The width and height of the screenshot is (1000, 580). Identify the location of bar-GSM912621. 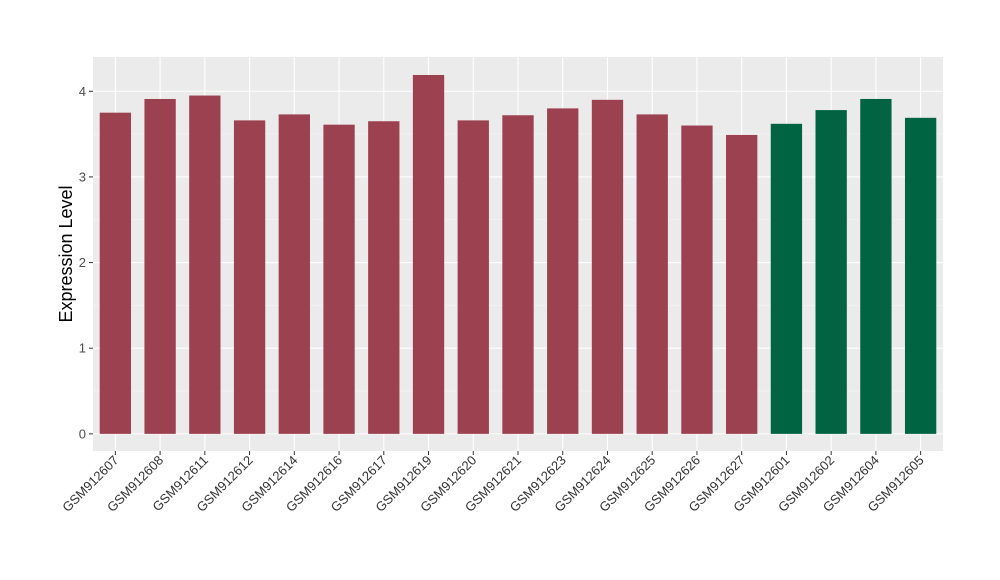
(518, 274).